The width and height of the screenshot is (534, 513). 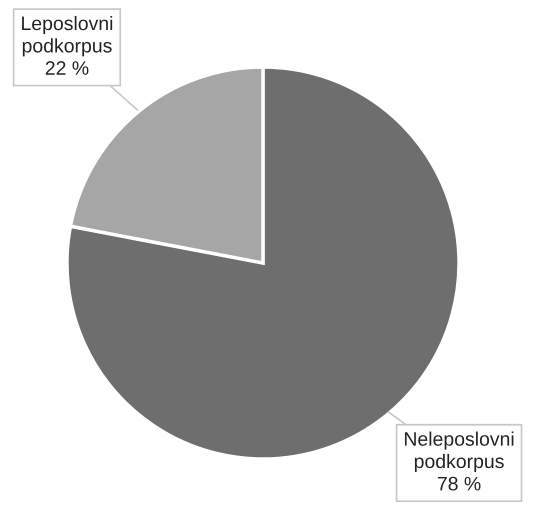 What do you see at coordinates (67, 68) in the screenshot?
I see `data-label: 22 %` at bounding box center [67, 68].